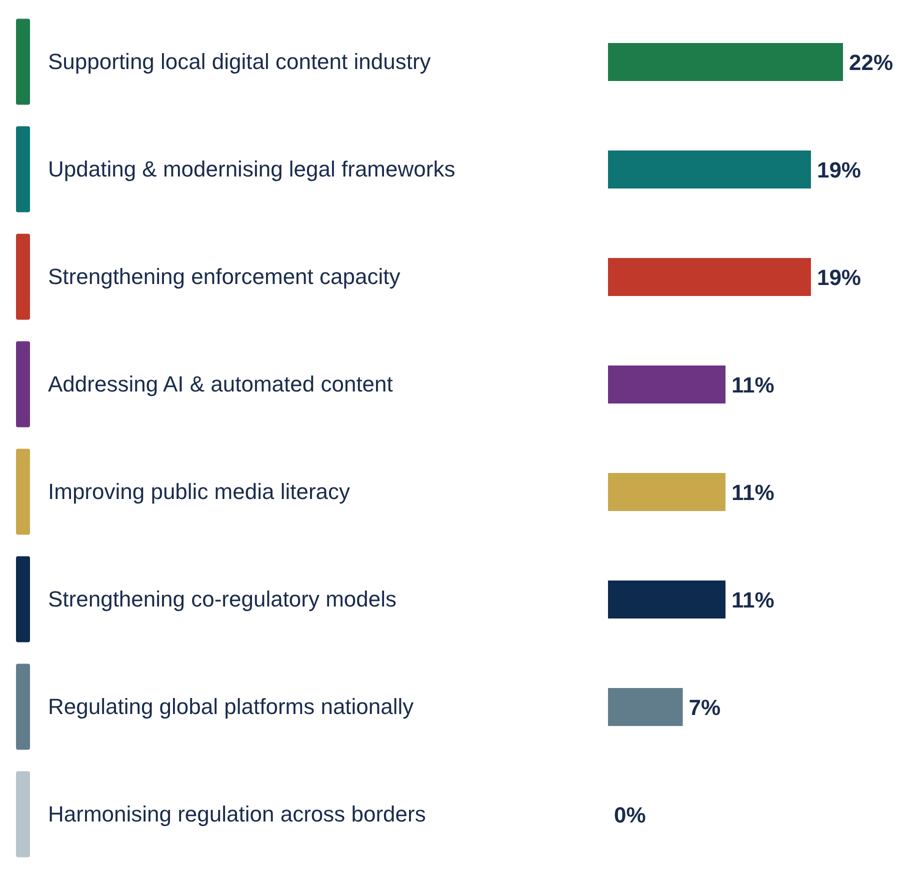 The height and width of the screenshot is (870, 910). What do you see at coordinates (231, 706) in the screenshot?
I see `y-tick-label: Regulating global platforms nationally` at bounding box center [231, 706].